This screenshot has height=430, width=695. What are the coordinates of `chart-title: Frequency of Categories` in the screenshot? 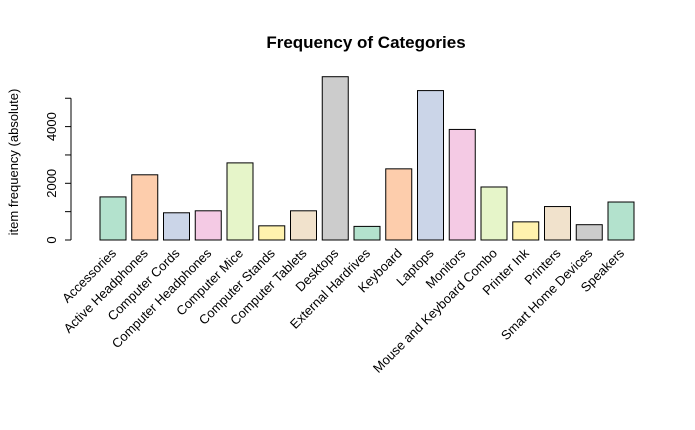 It's located at (365, 42).